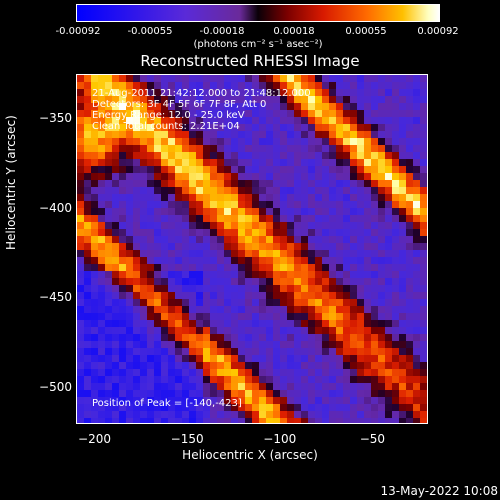 Image resolution: width=500 pixels, height=500 pixels. What do you see at coordinates (294, 31) in the screenshot?
I see `colorbar-tick: 0.00018` at bounding box center [294, 31].